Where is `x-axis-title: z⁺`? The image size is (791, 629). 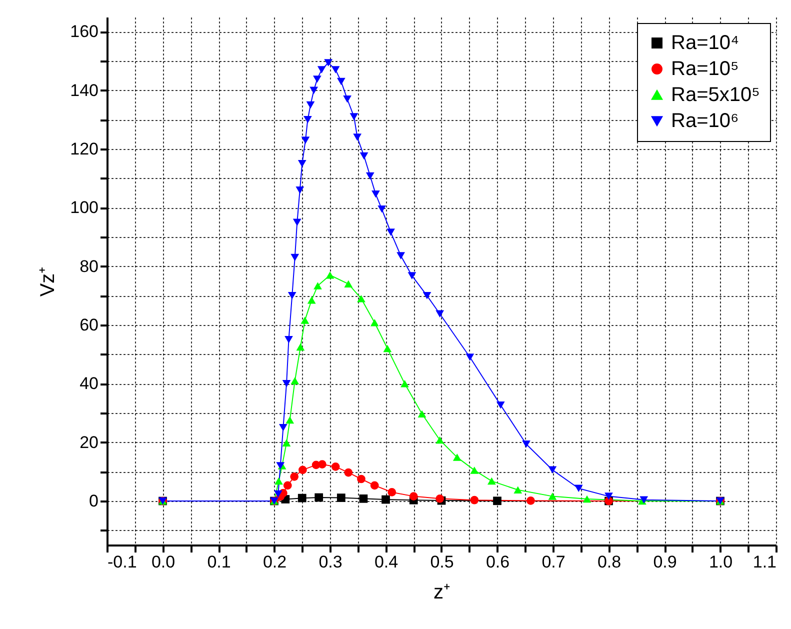 x-axis-title: z⁺ is located at coordinates (442, 593).